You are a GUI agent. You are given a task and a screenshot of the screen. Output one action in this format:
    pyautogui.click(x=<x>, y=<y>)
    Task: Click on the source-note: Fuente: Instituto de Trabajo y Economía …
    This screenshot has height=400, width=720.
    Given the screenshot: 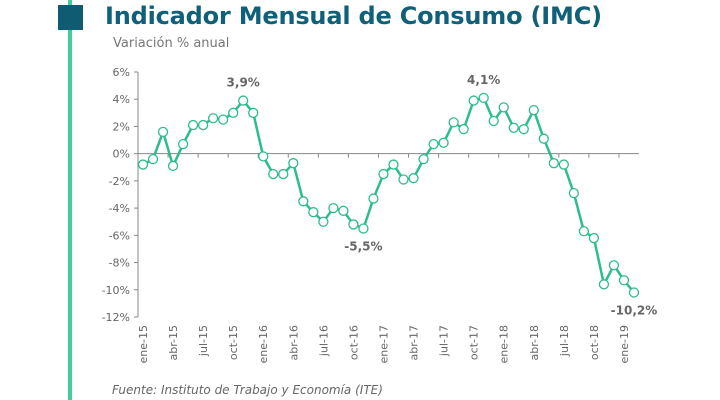 What is the action you would take?
    pyautogui.click(x=247, y=390)
    